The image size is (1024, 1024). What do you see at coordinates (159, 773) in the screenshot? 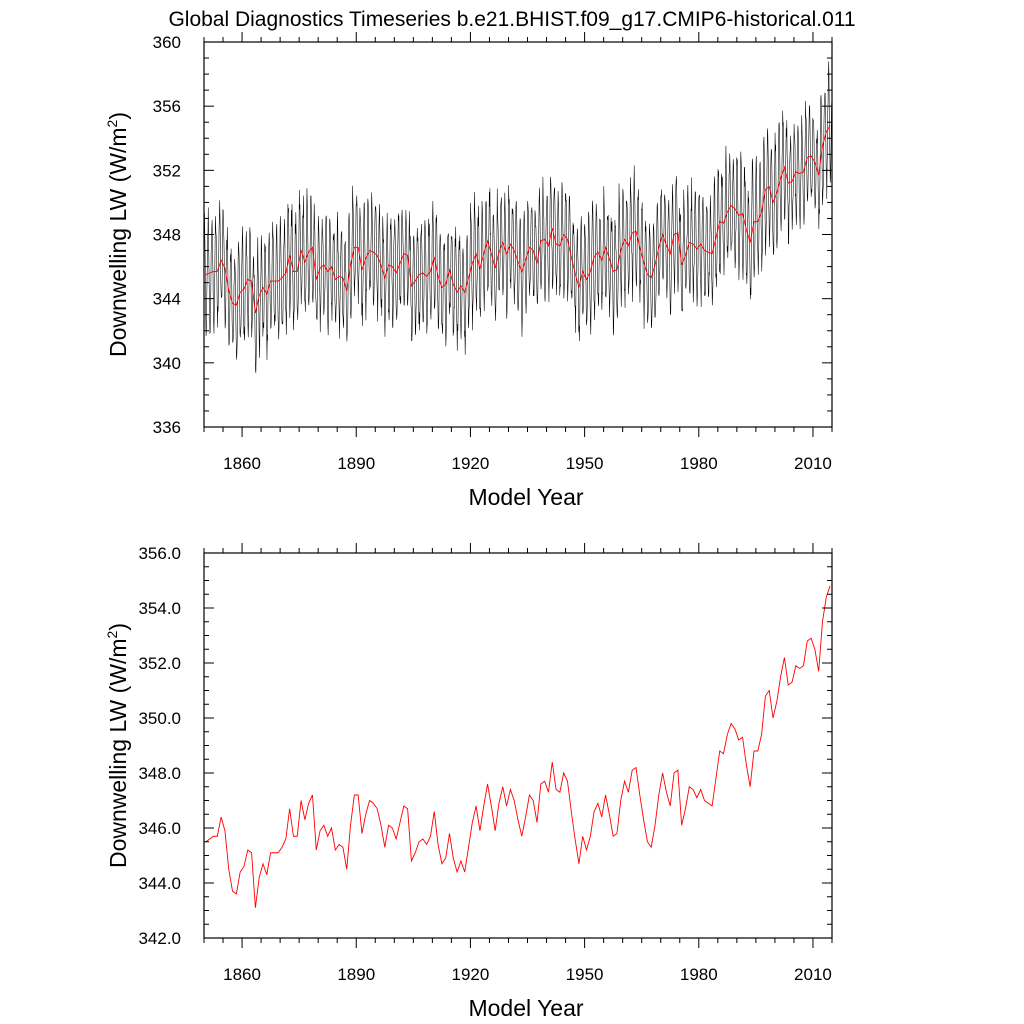
I see `y-tick-label: 348.0` at bounding box center [159, 773].